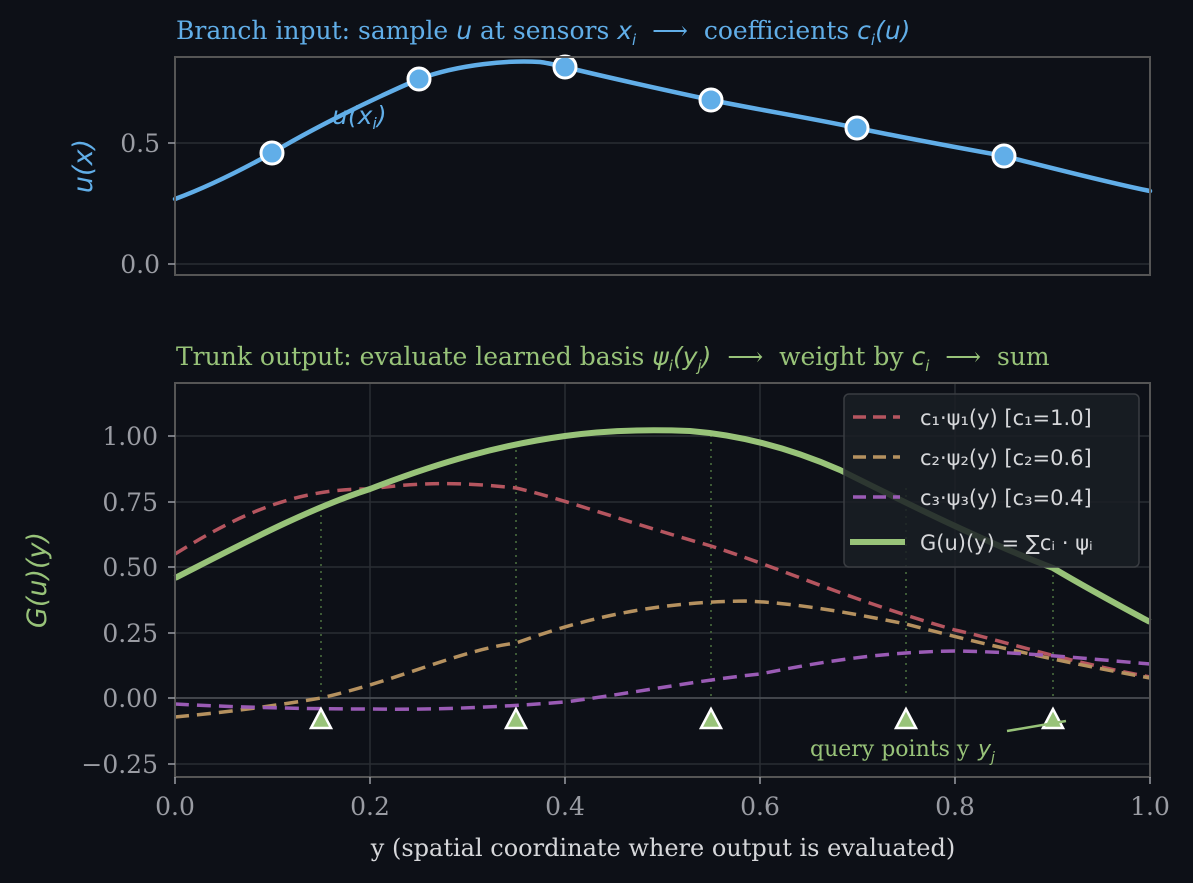 This screenshot has width=1193, height=883. I want to click on xtick-label: 0.6, so click(760, 806).